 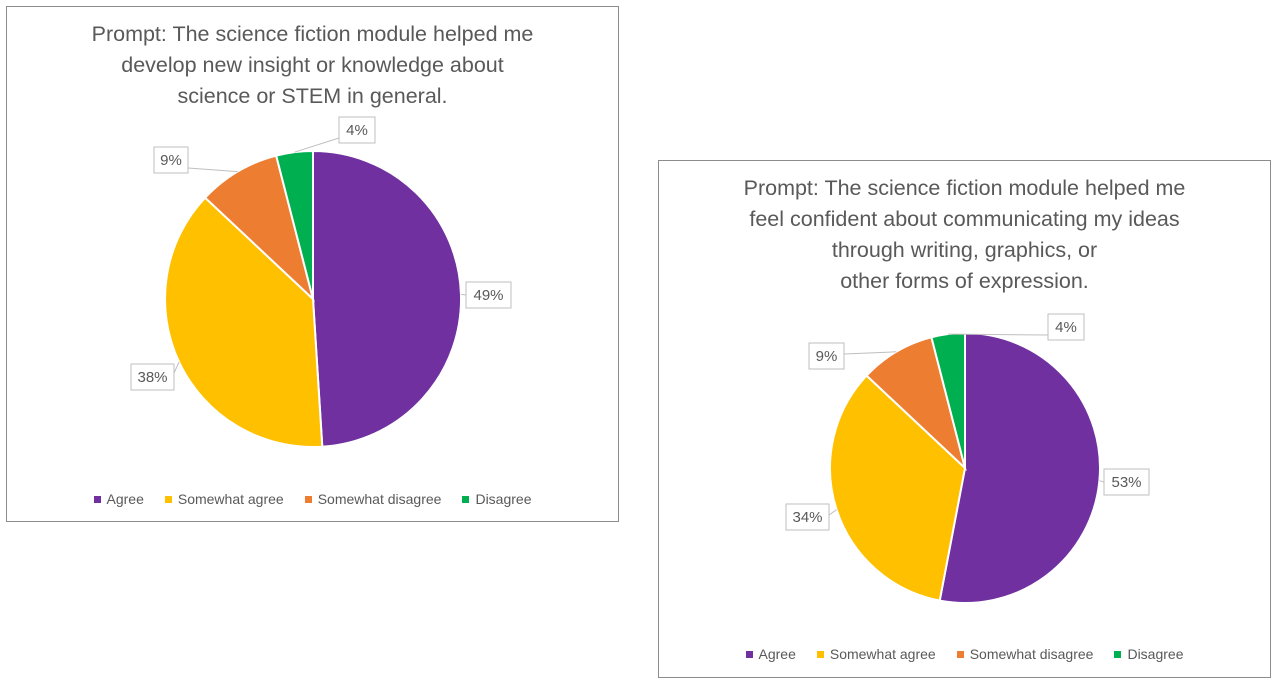 I want to click on pie-plot: 53% 34% 9% 4%, so click(x=967, y=458).